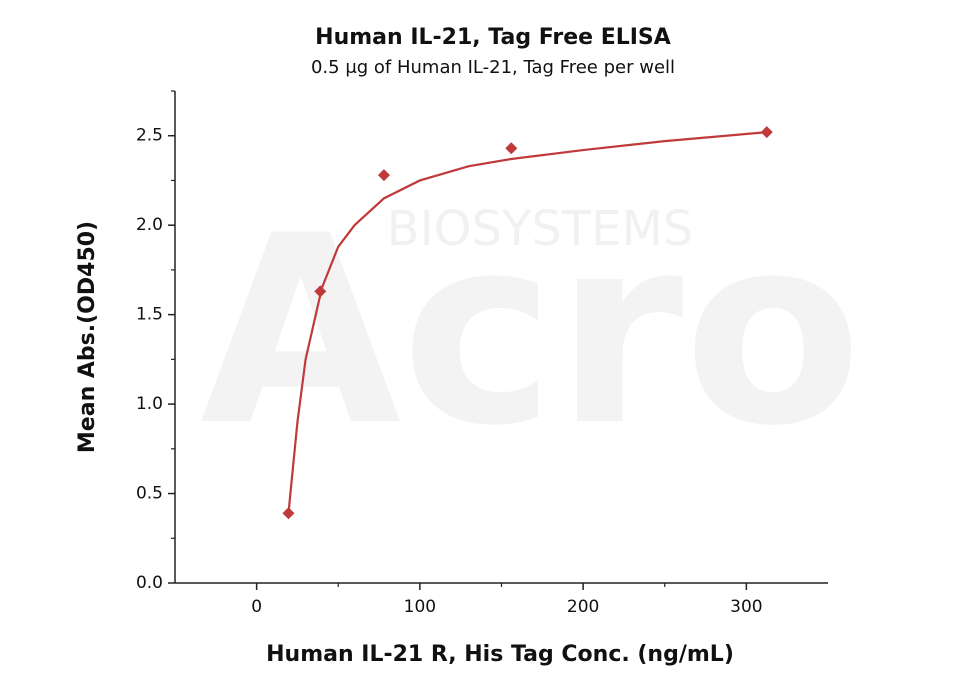 This screenshot has width=959, height=685. Describe the element at coordinates (420, 607) in the screenshot. I see `x-tick-label: 100` at that location.